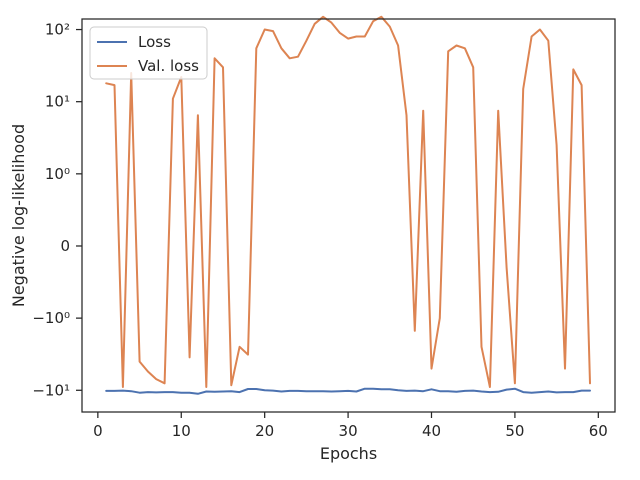  I want to click on series-line-loss, so click(348, 391).